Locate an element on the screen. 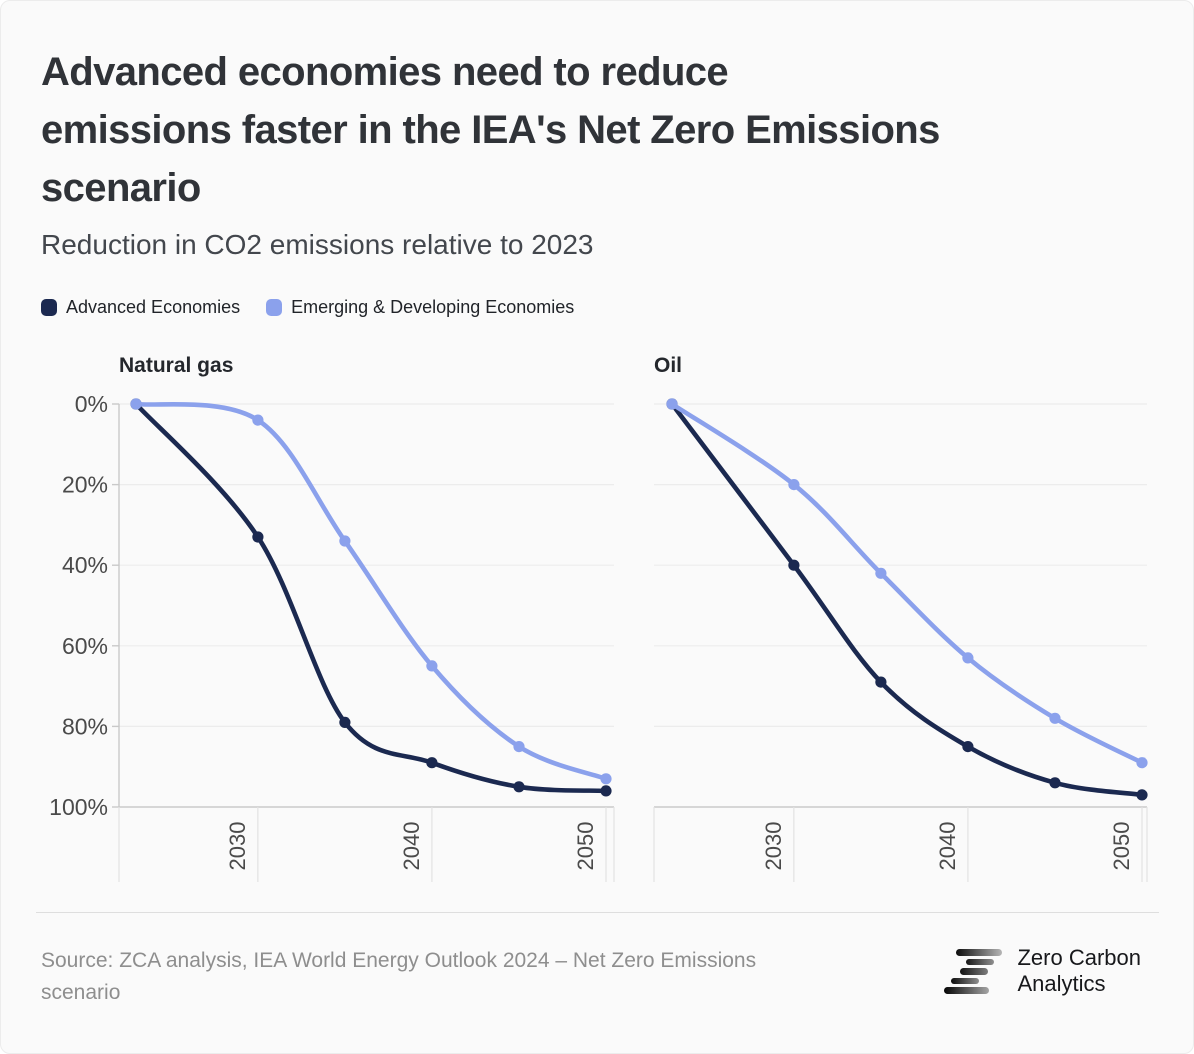 This screenshot has width=1194, height=1054. logo-text-line-2: Analytics is located at coordinates (1061, 983).